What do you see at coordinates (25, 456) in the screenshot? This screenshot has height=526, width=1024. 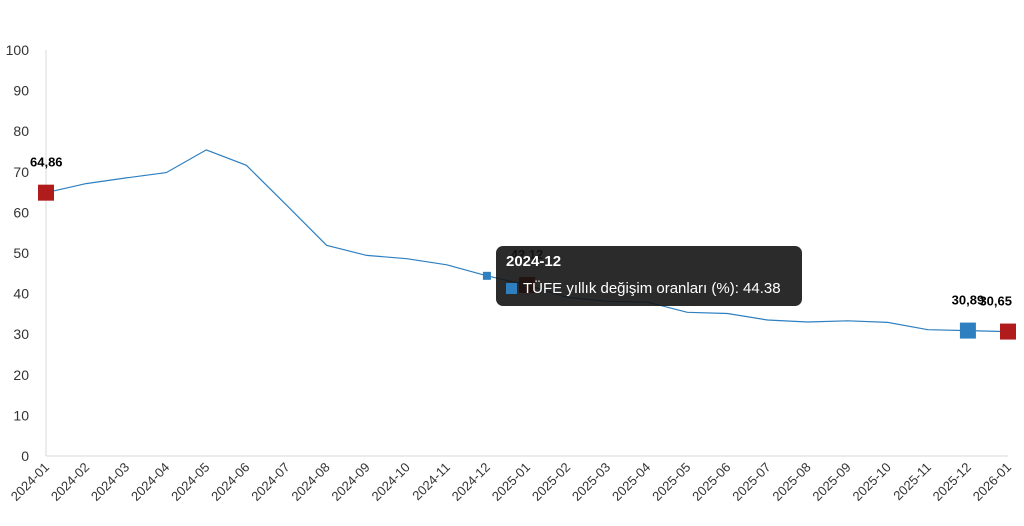 I see `y-tick-label: 0` at bounding box center [25, 456].